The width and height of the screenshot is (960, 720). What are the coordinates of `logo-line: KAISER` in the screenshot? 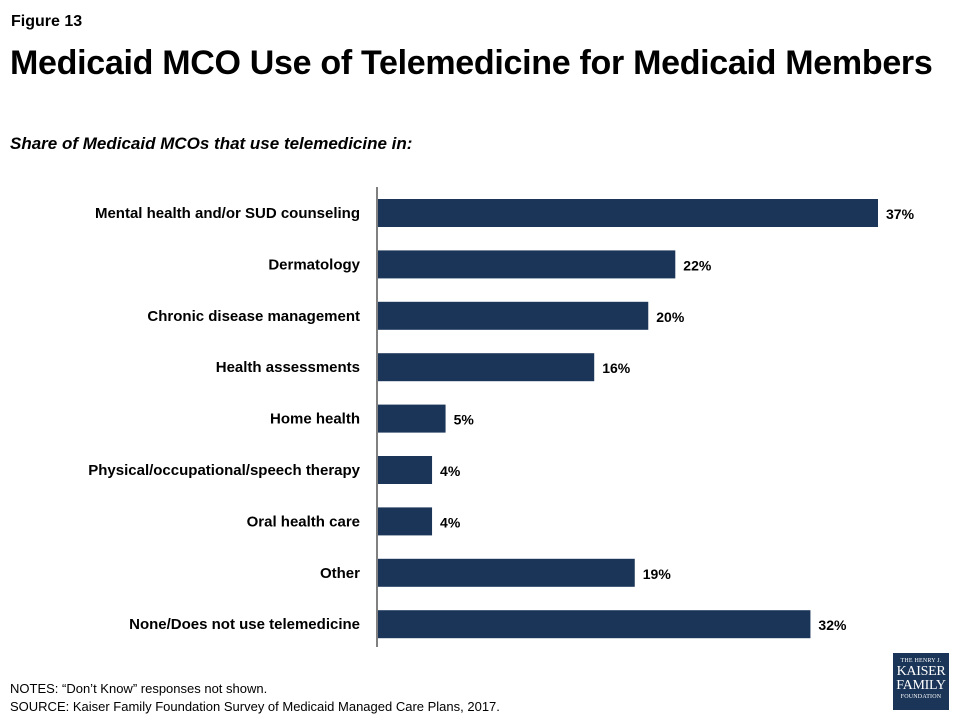 It's located at (921, 671).